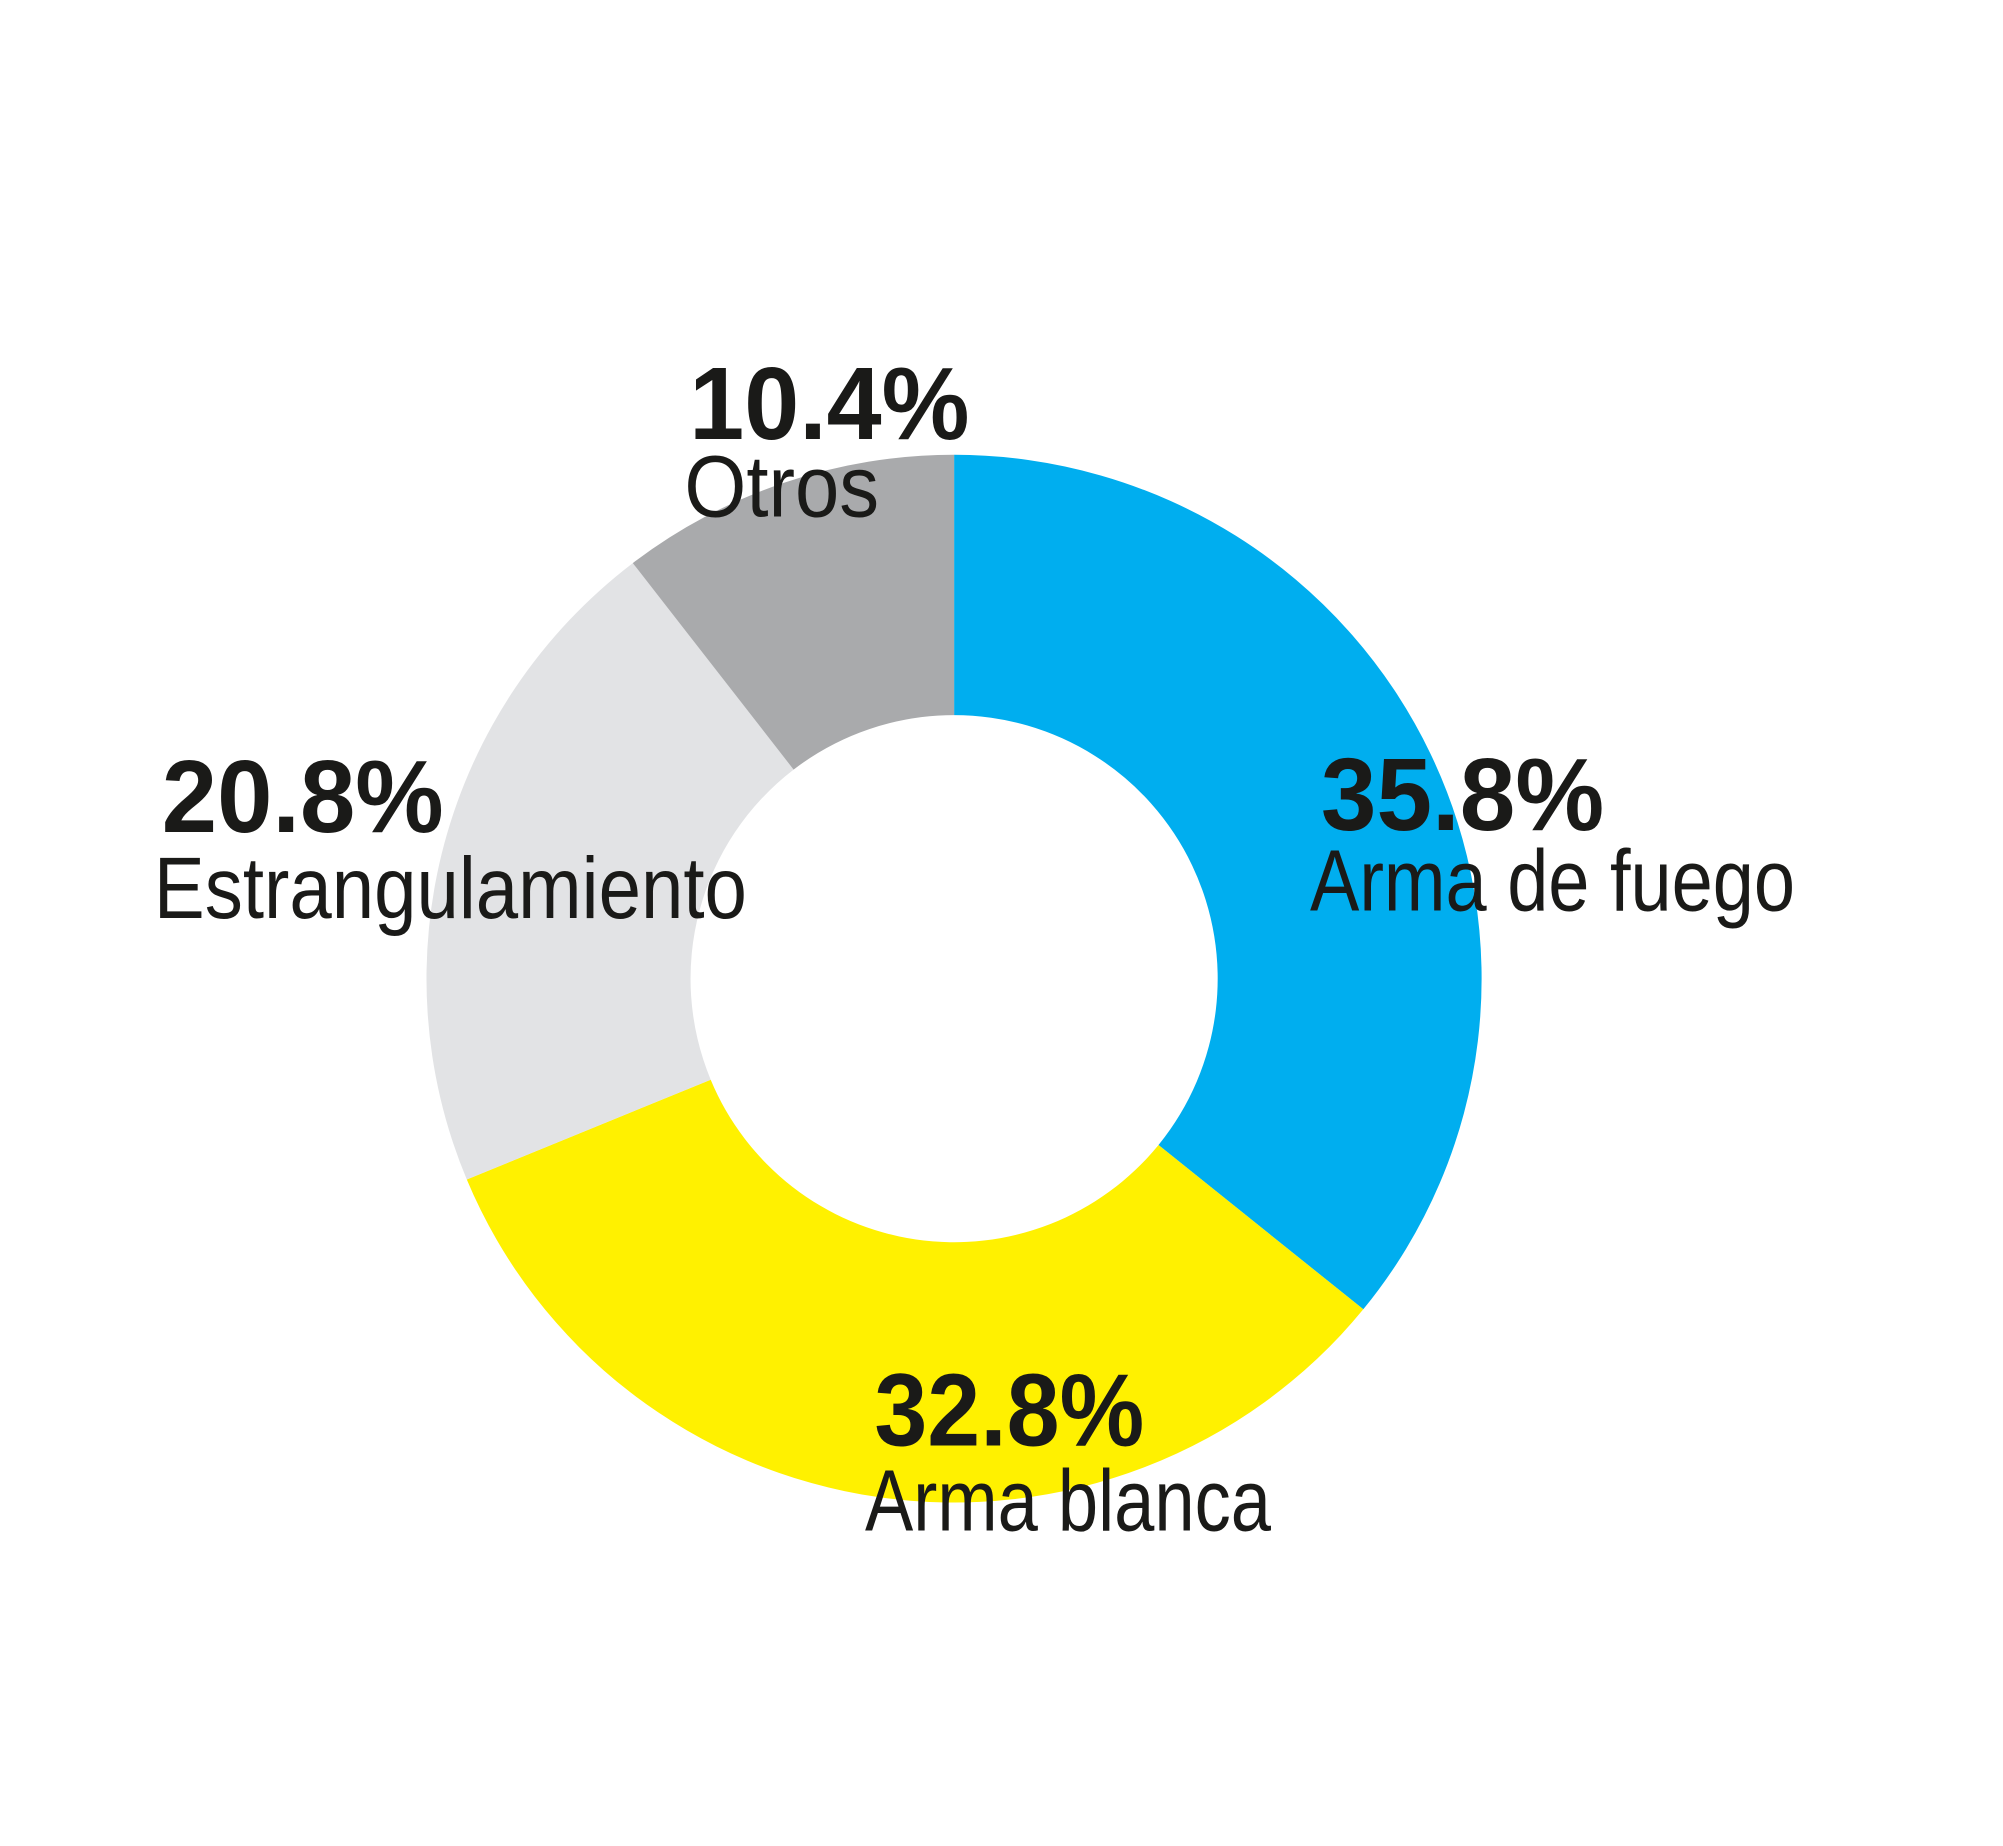  I want to click on svg-text: 35.8%, so click(1462, 794).